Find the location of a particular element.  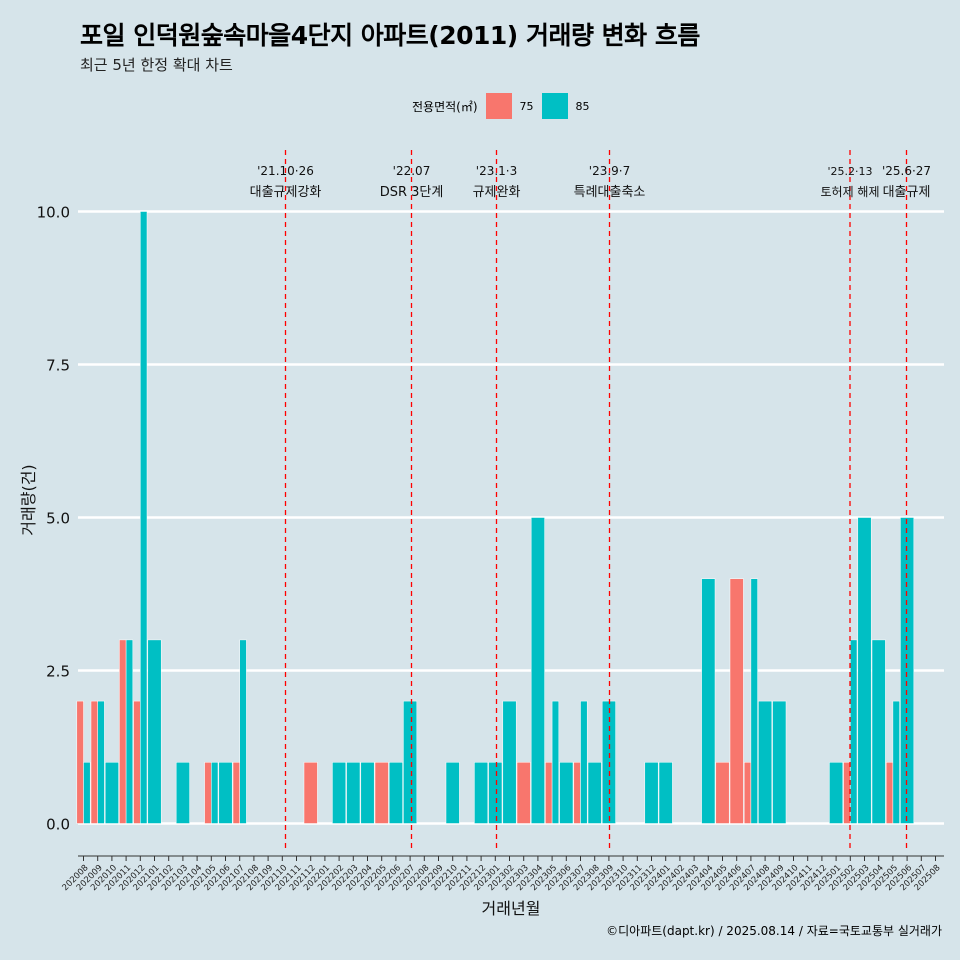

x-axis-title: 거래년월 is located at coordinates (511, 908).